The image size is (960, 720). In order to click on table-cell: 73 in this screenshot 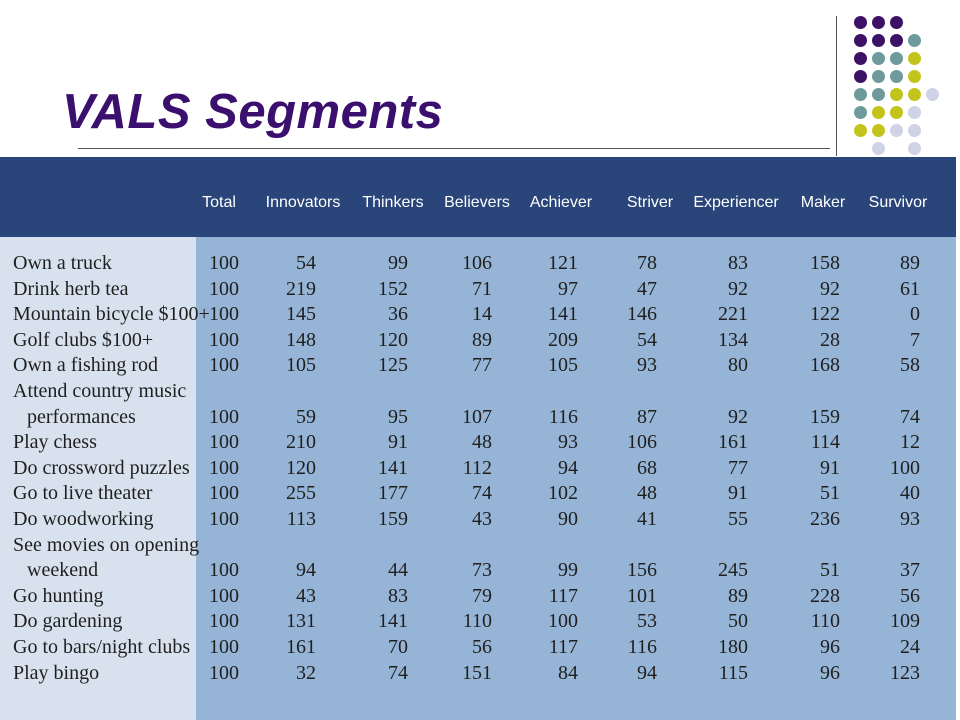, I will do `click(482, 570)`.